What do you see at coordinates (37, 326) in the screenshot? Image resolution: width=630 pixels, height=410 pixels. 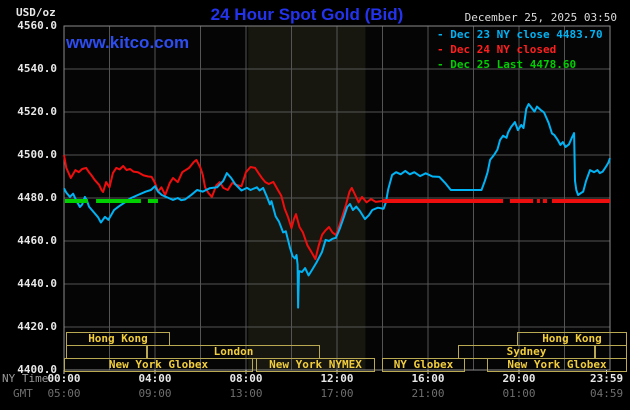 I see `y-tick-label: 4420.0` at bounding box center [37, 326].